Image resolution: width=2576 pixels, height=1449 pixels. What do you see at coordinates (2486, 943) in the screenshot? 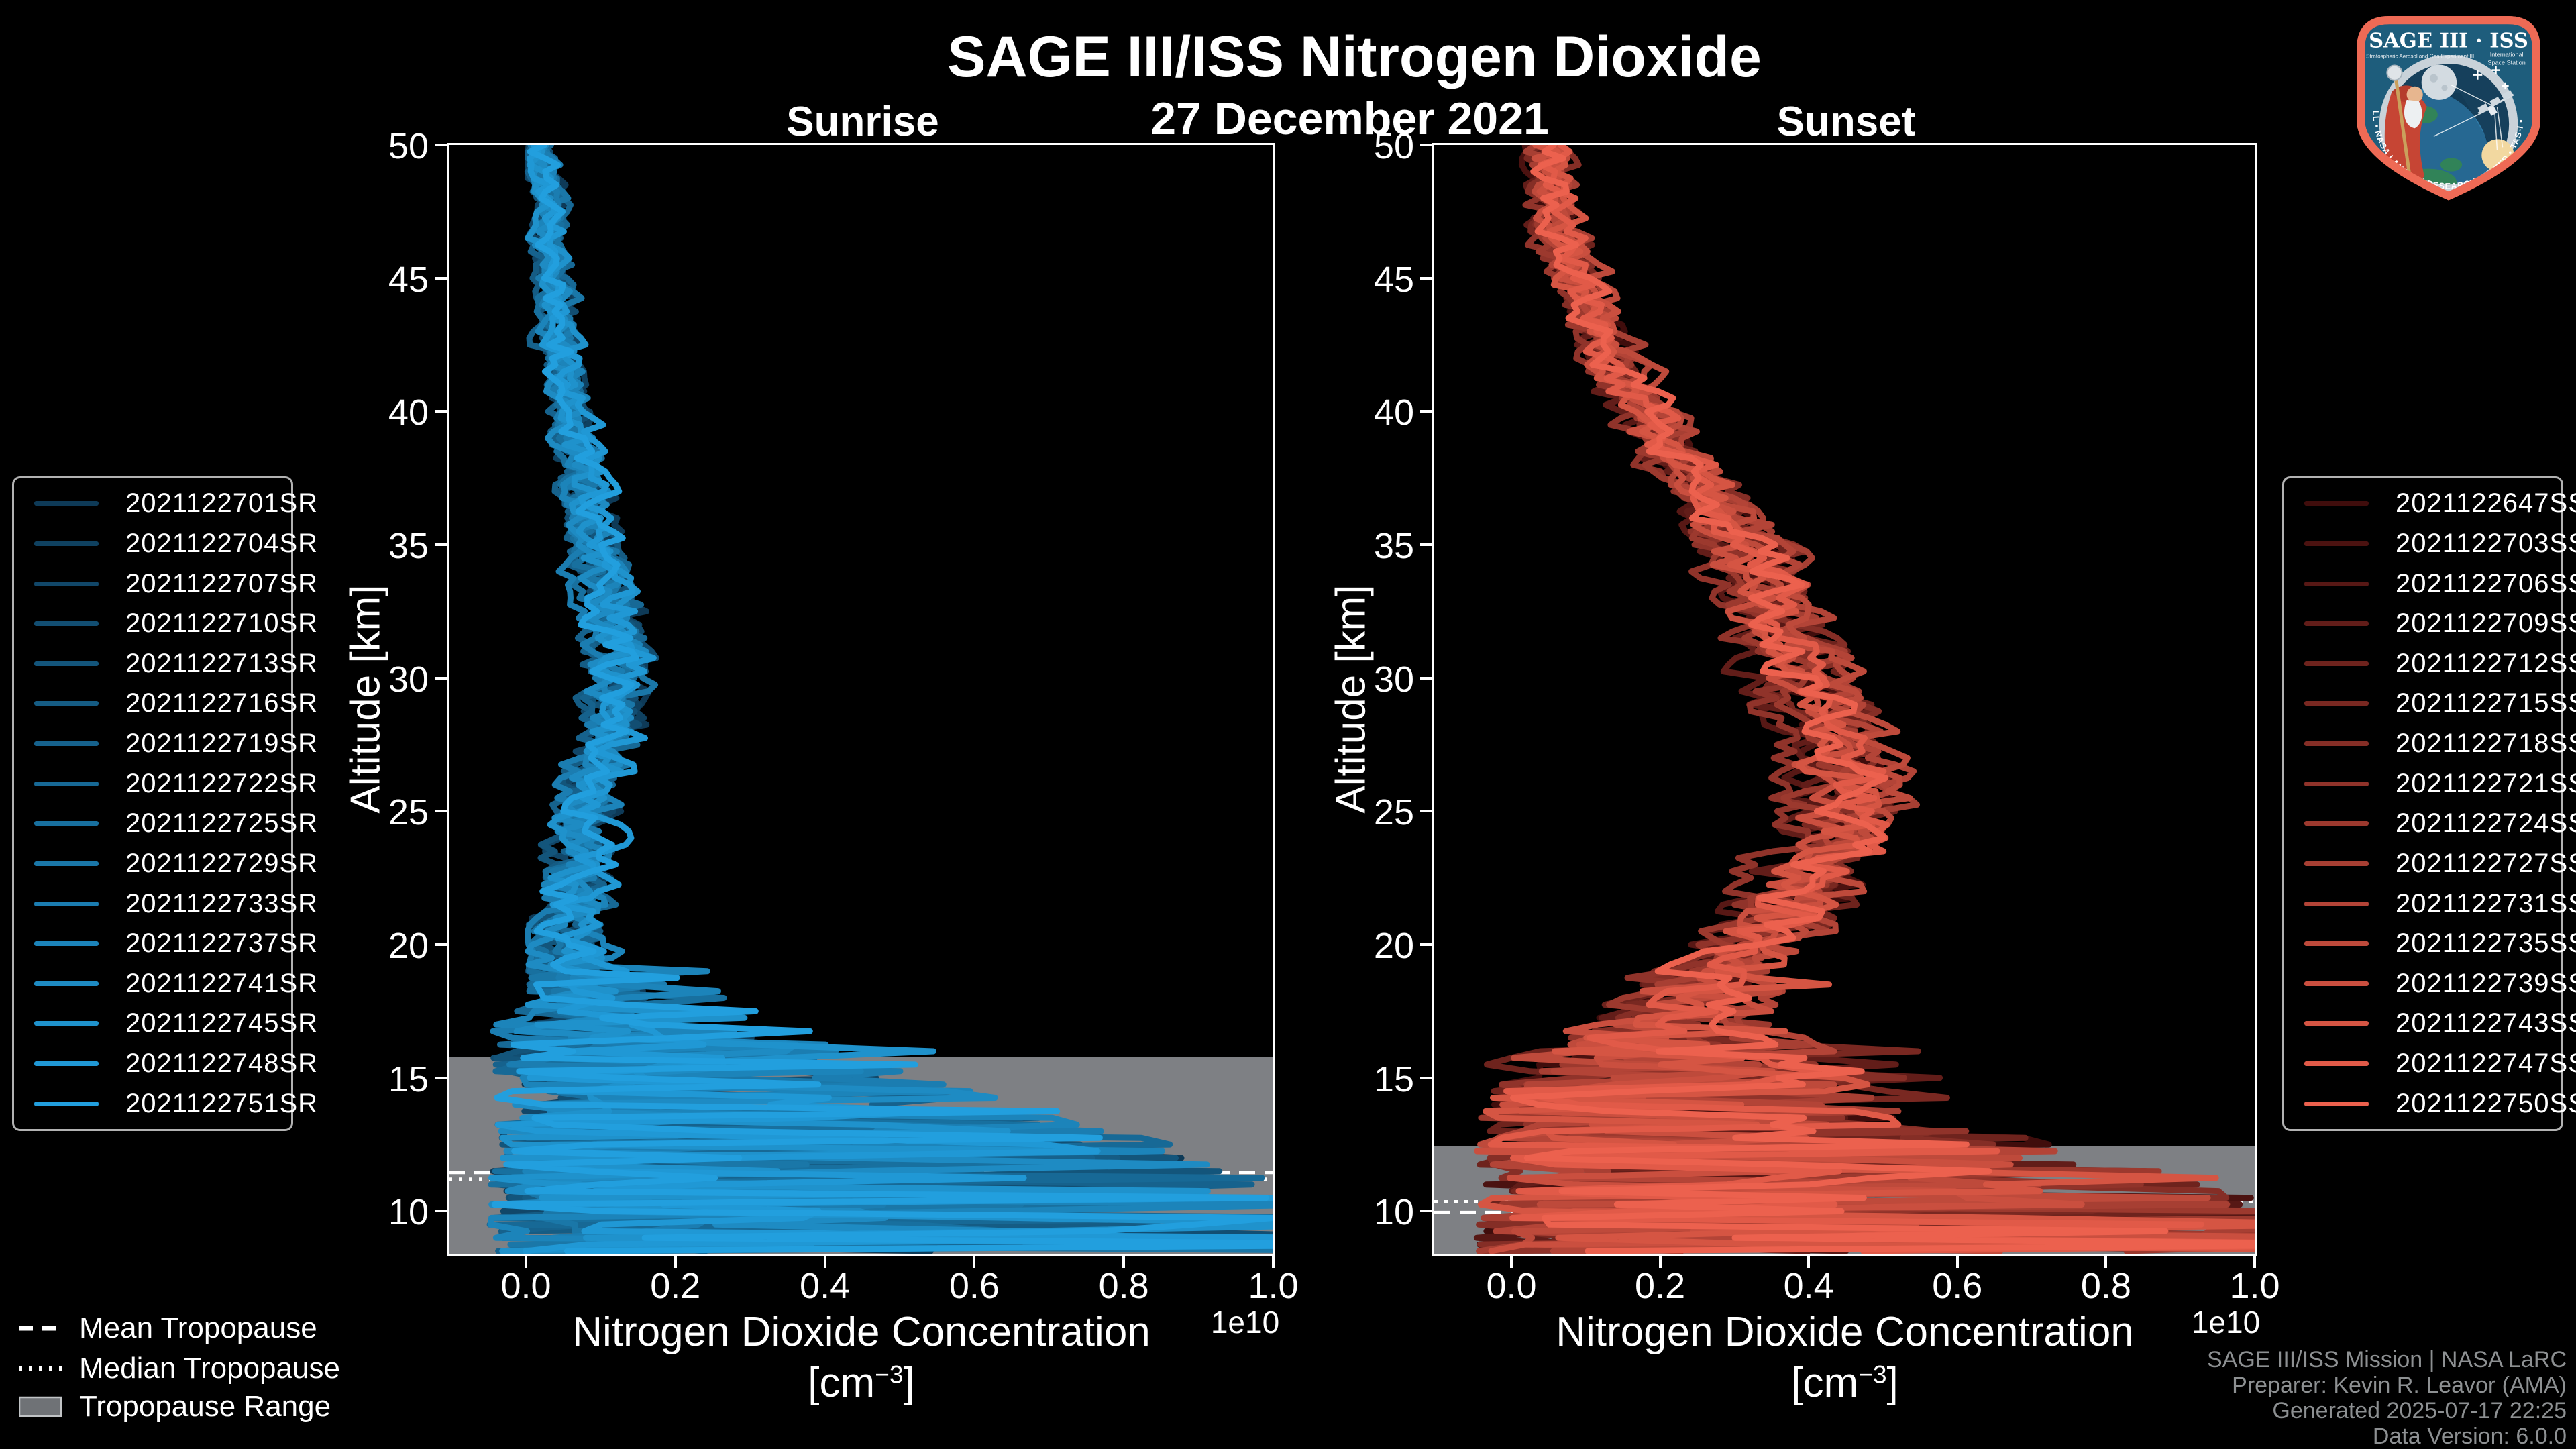
I see `legend-label: 2021122735SS` at bounding box center [2486, 943].